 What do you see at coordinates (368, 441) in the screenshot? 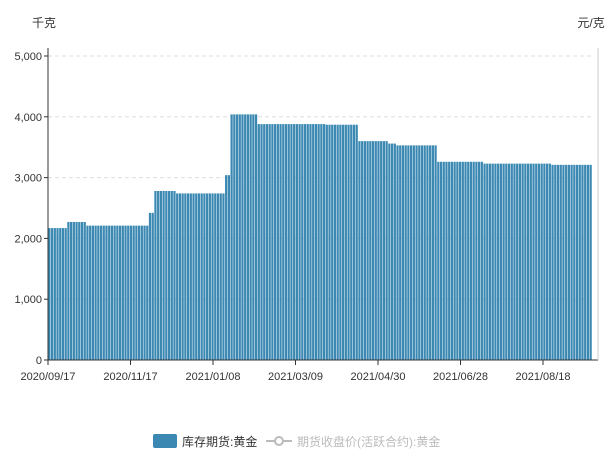
I see `legend-label-price: 期货收盘价(活跃合约):黄金` at bounding box center [368, 441].